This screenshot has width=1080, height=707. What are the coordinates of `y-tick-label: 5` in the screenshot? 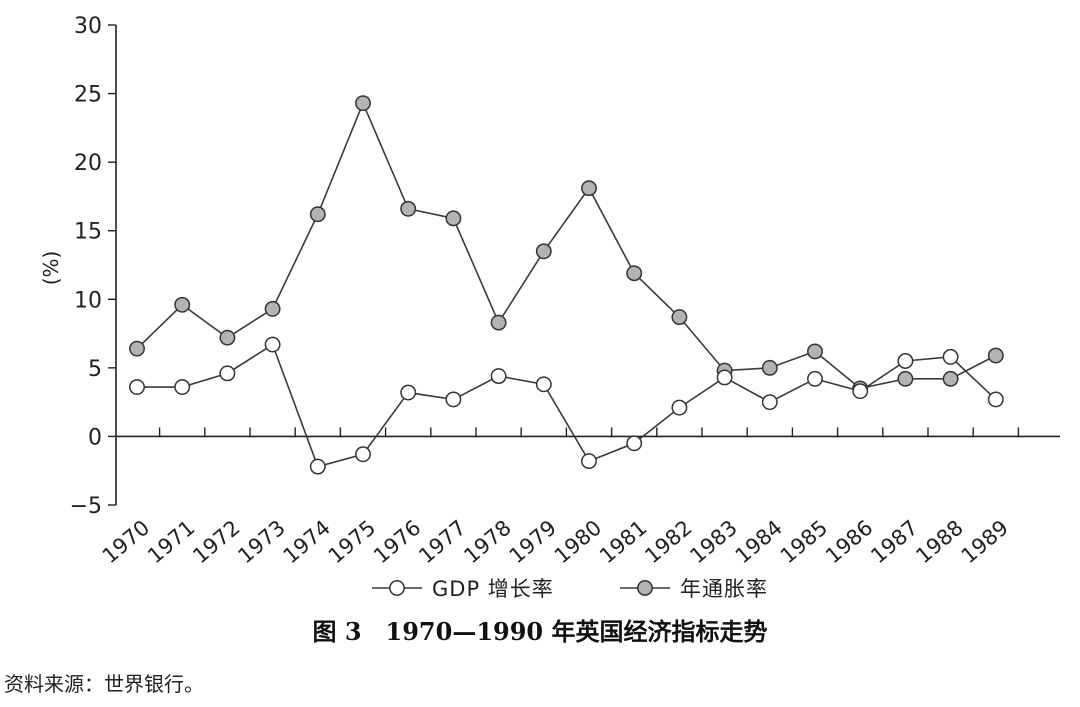 It's located at (95, 369).